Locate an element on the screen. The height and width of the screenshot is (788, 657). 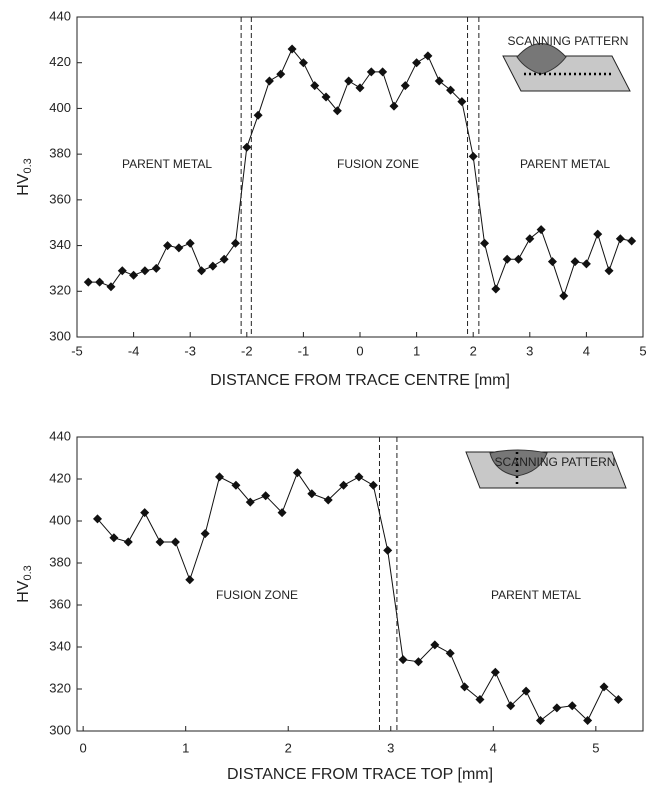
x-tick-label: 1 is located at coordinates (416, 350).